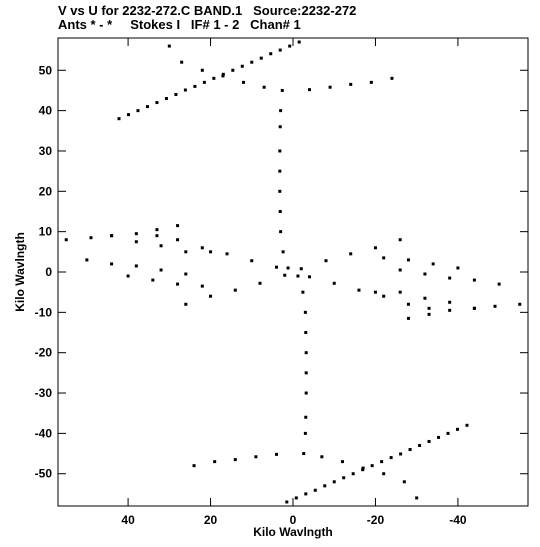 The image size is (540, 547). Describe the element at coordinates (46, 111) in the screenshot. I see `y-tick-label: 40` at that location.